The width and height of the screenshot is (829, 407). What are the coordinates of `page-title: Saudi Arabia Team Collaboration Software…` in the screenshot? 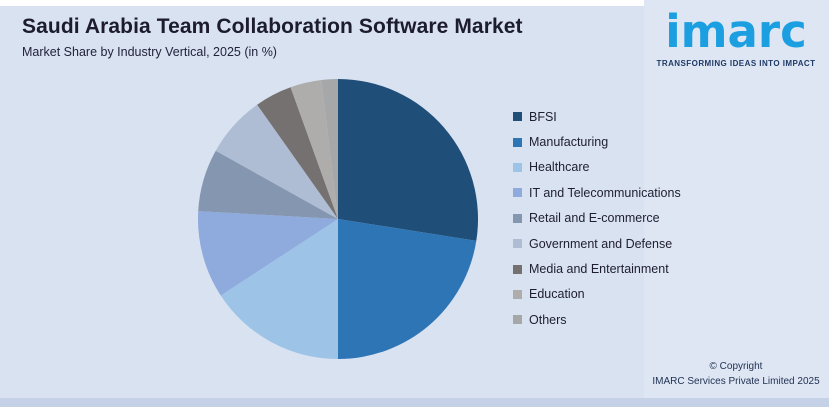 It's located at (272, 26).